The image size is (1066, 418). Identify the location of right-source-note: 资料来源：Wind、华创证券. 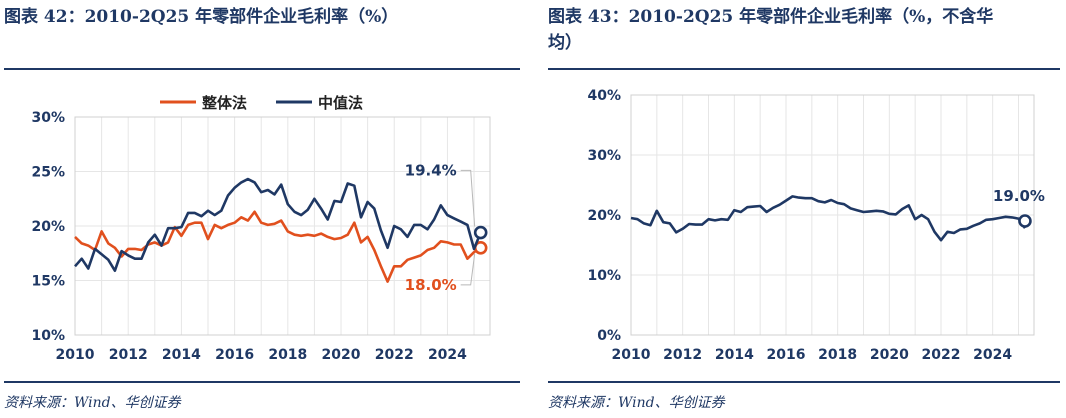
(636, 403).